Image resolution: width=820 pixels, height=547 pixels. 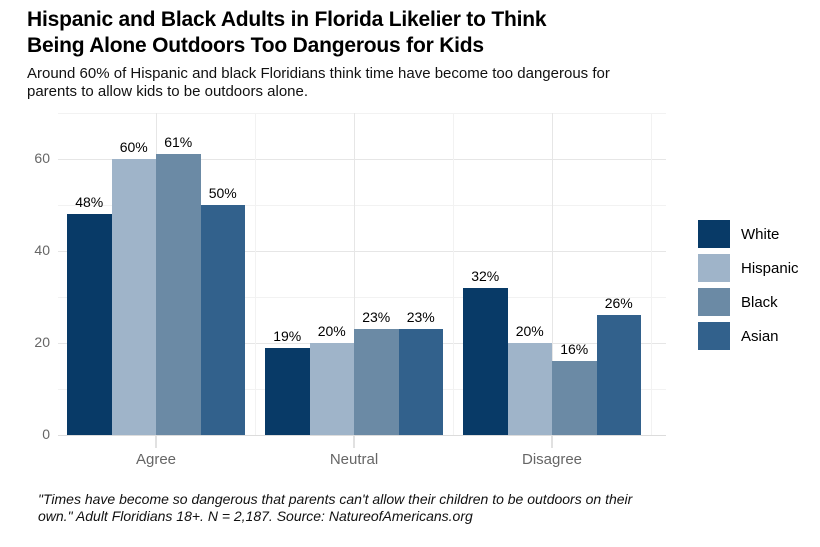 What do you see at coordinates (759, 302) in the screenshot?
I see `legend-label-black: Black` at bounding box center [759, 302].